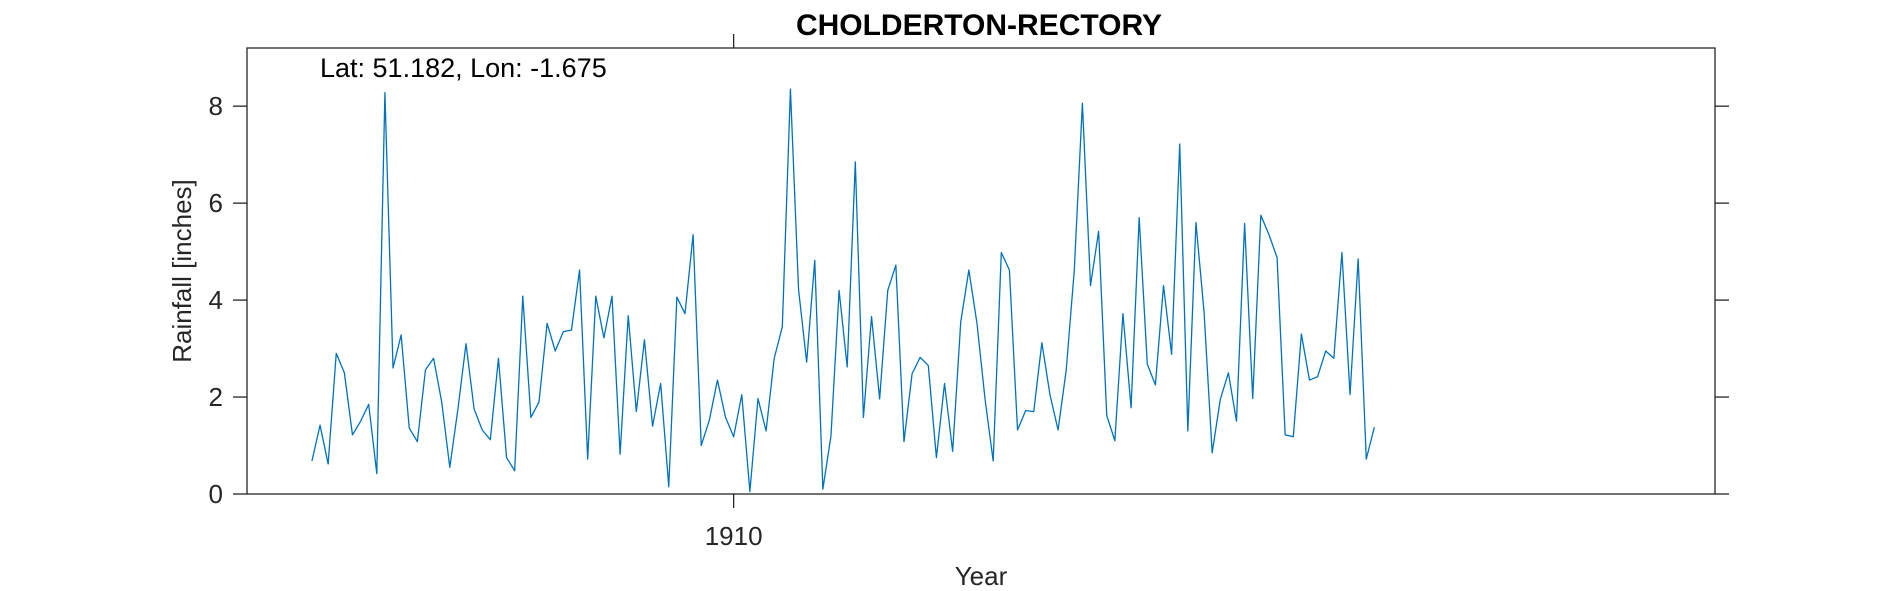 Image resolution: width=1890 pixels, height=591 pixels. What do you see at coordinates (216, 106) in the screenshot?
I see `y-tick-label: 8` at bounding box center [216, 106].